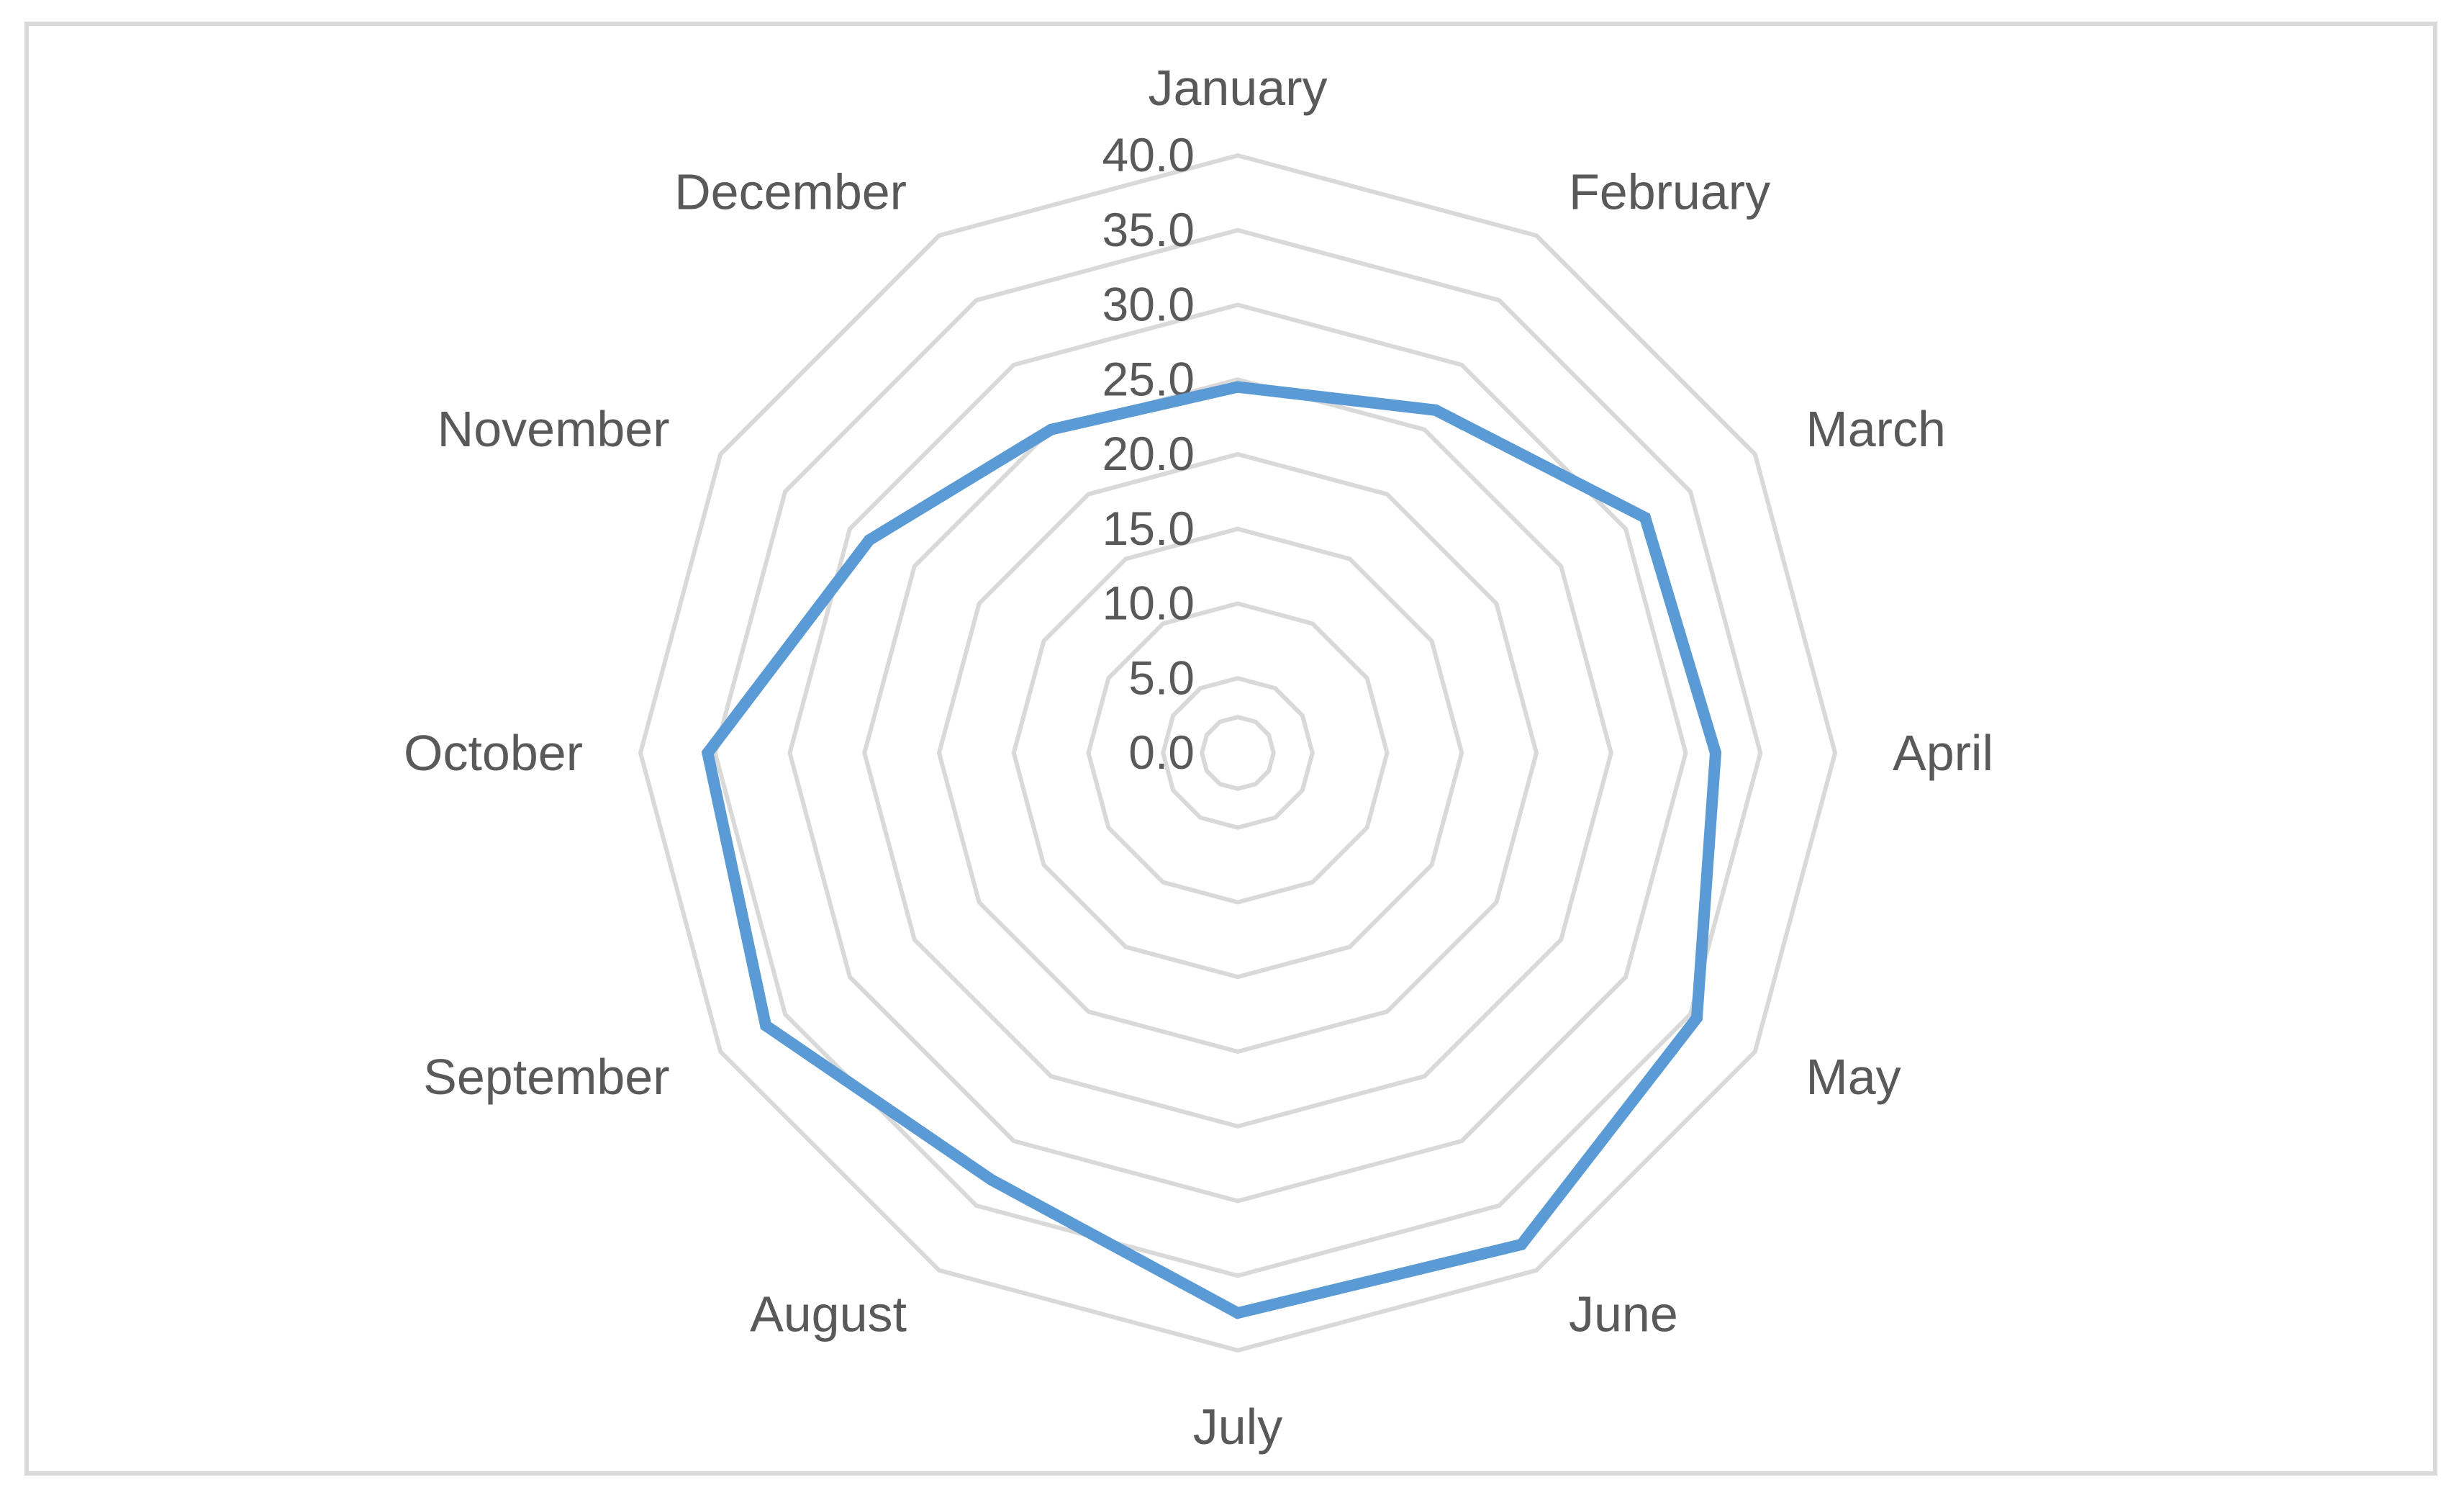 The image size is (2464, 1508). Describe the element at coordinates (1148, 528) in the screenshot. I see `radial-tick-label: 15.0` at that location.